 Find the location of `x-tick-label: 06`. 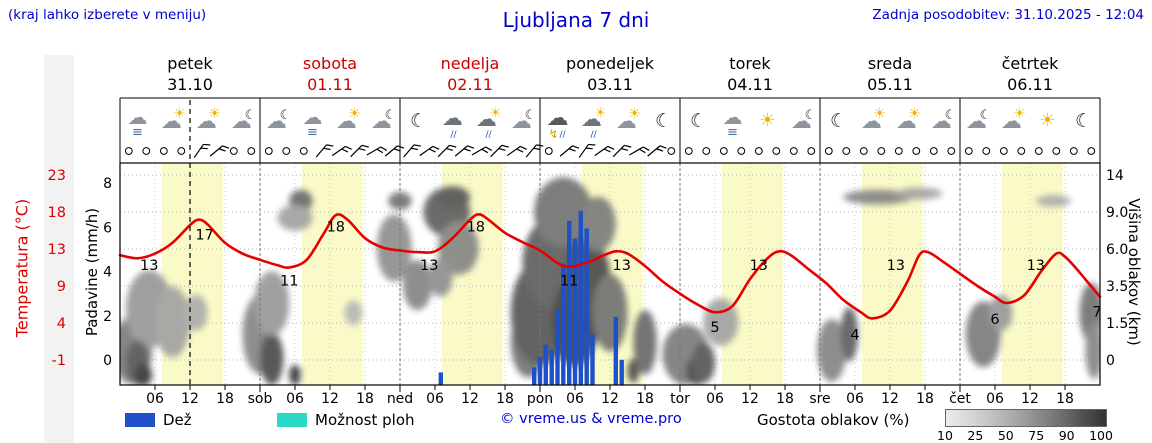

x-tick-label: 06 is located at coordinates (855, 399).